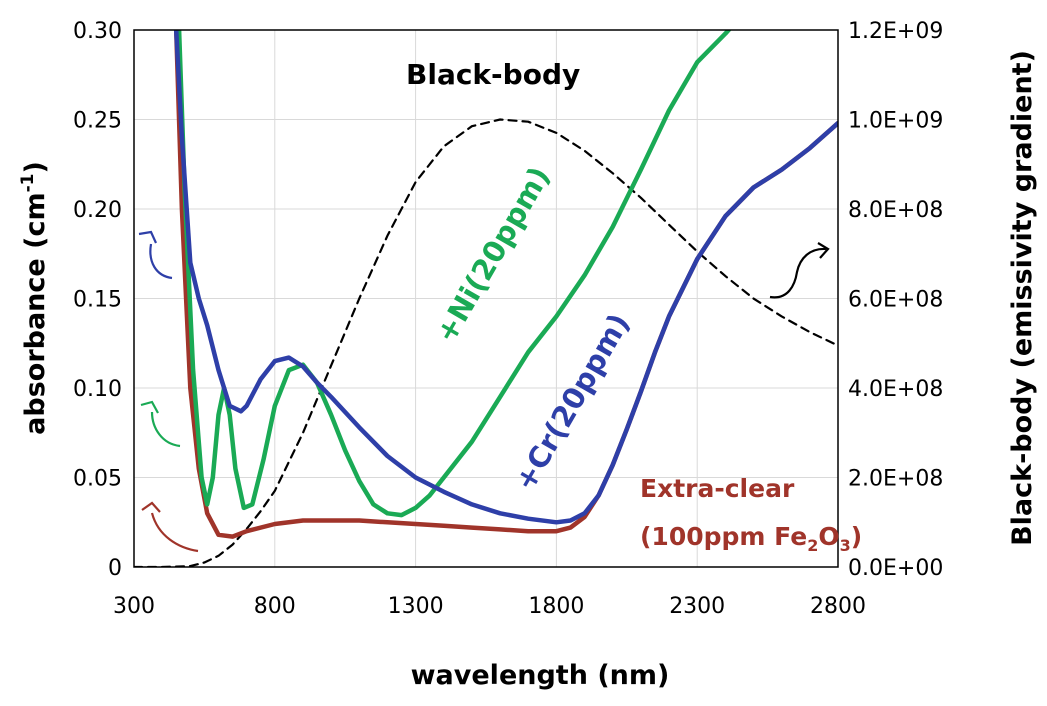 The width and height of the screenshot is (1047, 706). I want to click on y-axis-title: absorbance (cm-1), so click(34, 298).